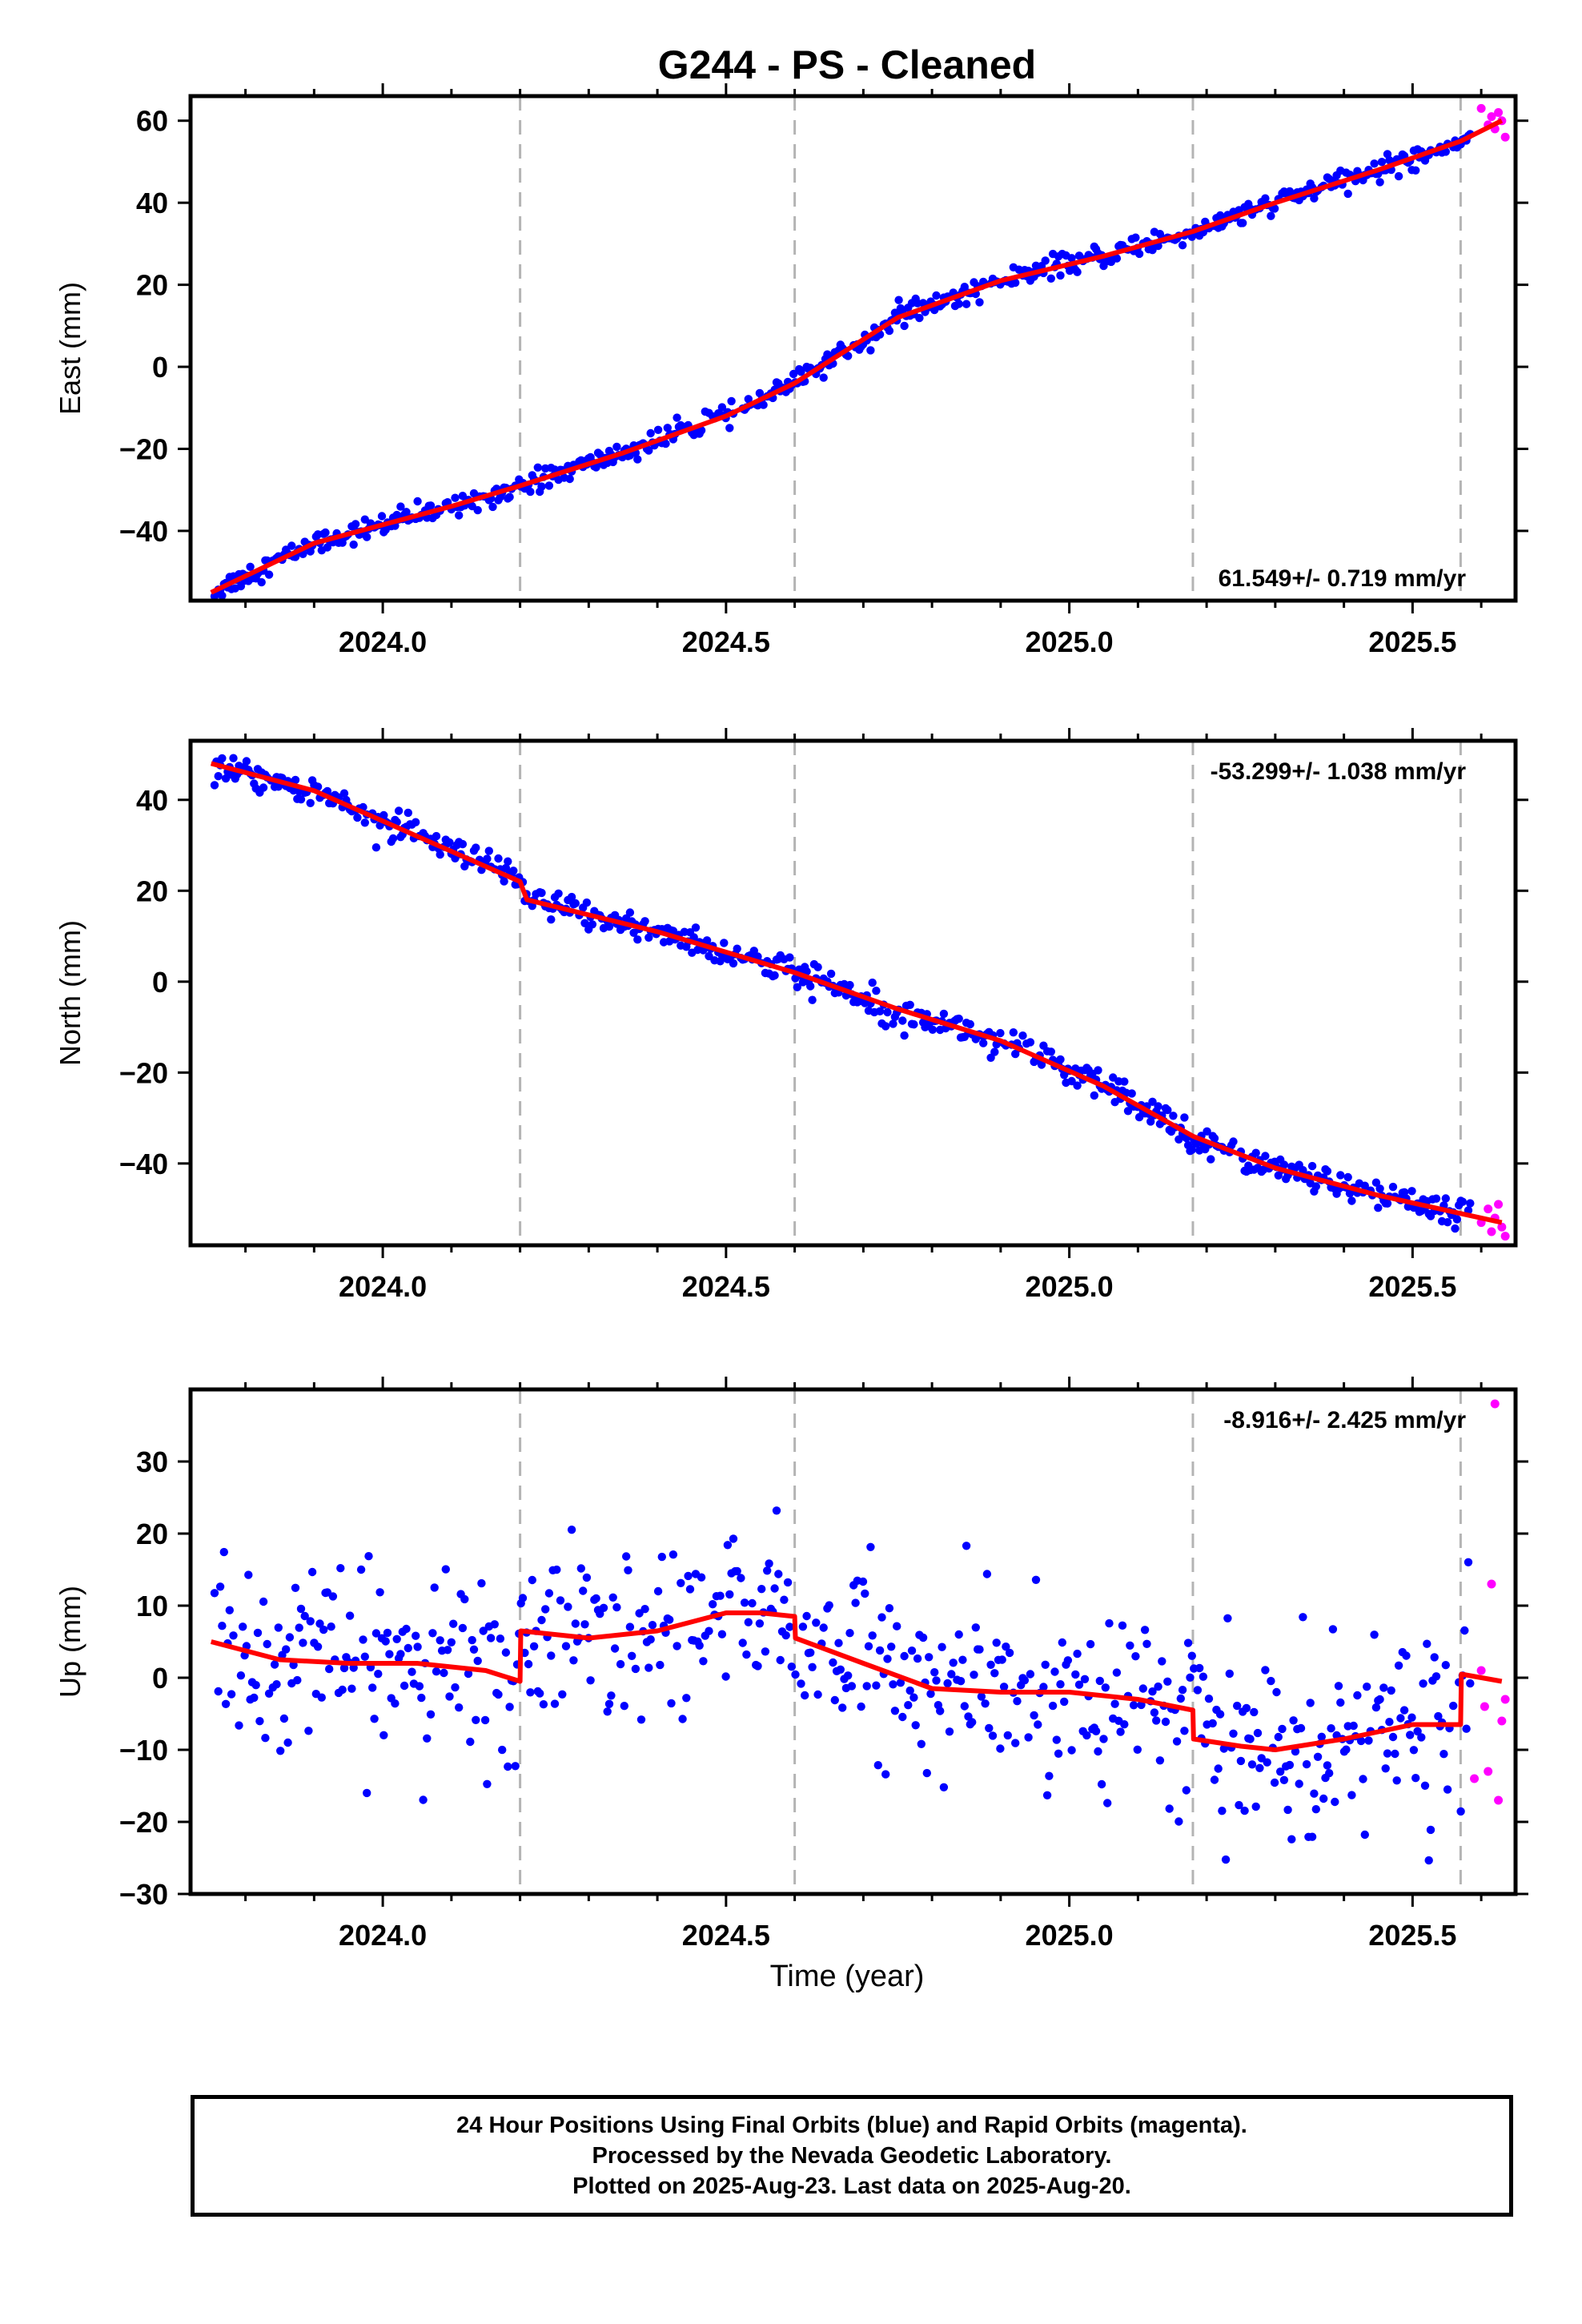 This screenshot has height=2324, width=1582. I want to click on x-tick-label: 2025.0, so click(1070, 641).